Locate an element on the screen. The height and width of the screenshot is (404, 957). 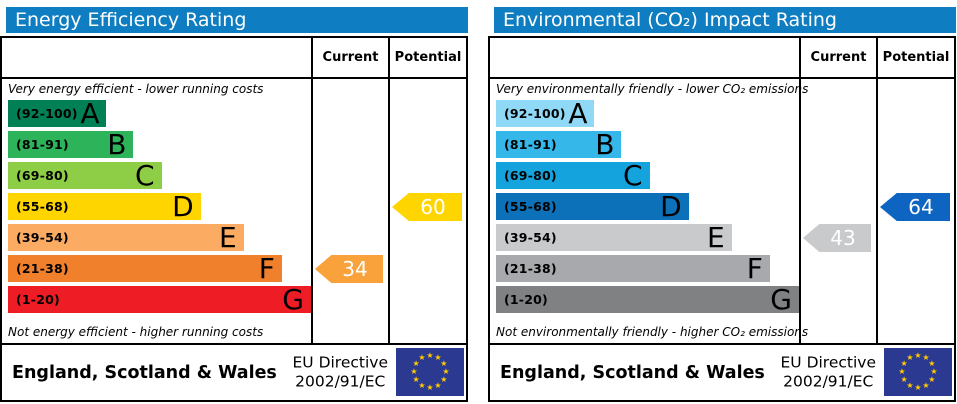
current-rating-arrow: 43 is located at coordinates (837, 238).